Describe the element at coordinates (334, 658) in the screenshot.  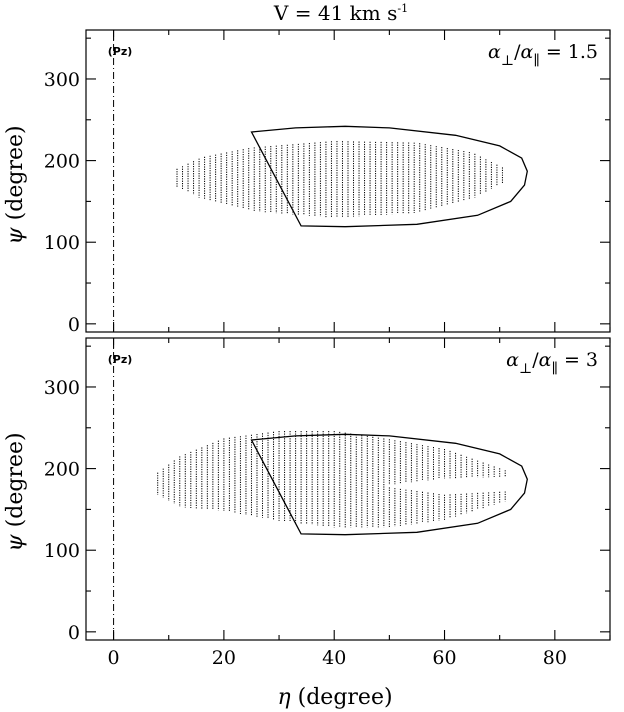
I see `x-tick-label: 40` at that location.